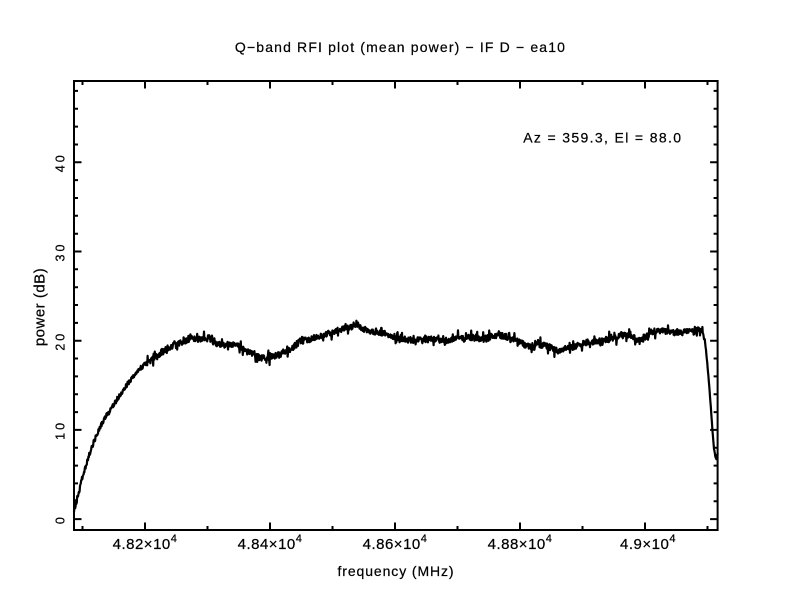 Image resolution: width=792 pixels, height=612 pixels. I want to click on svg-text: 4.84×10⁴, so click(270, 543).